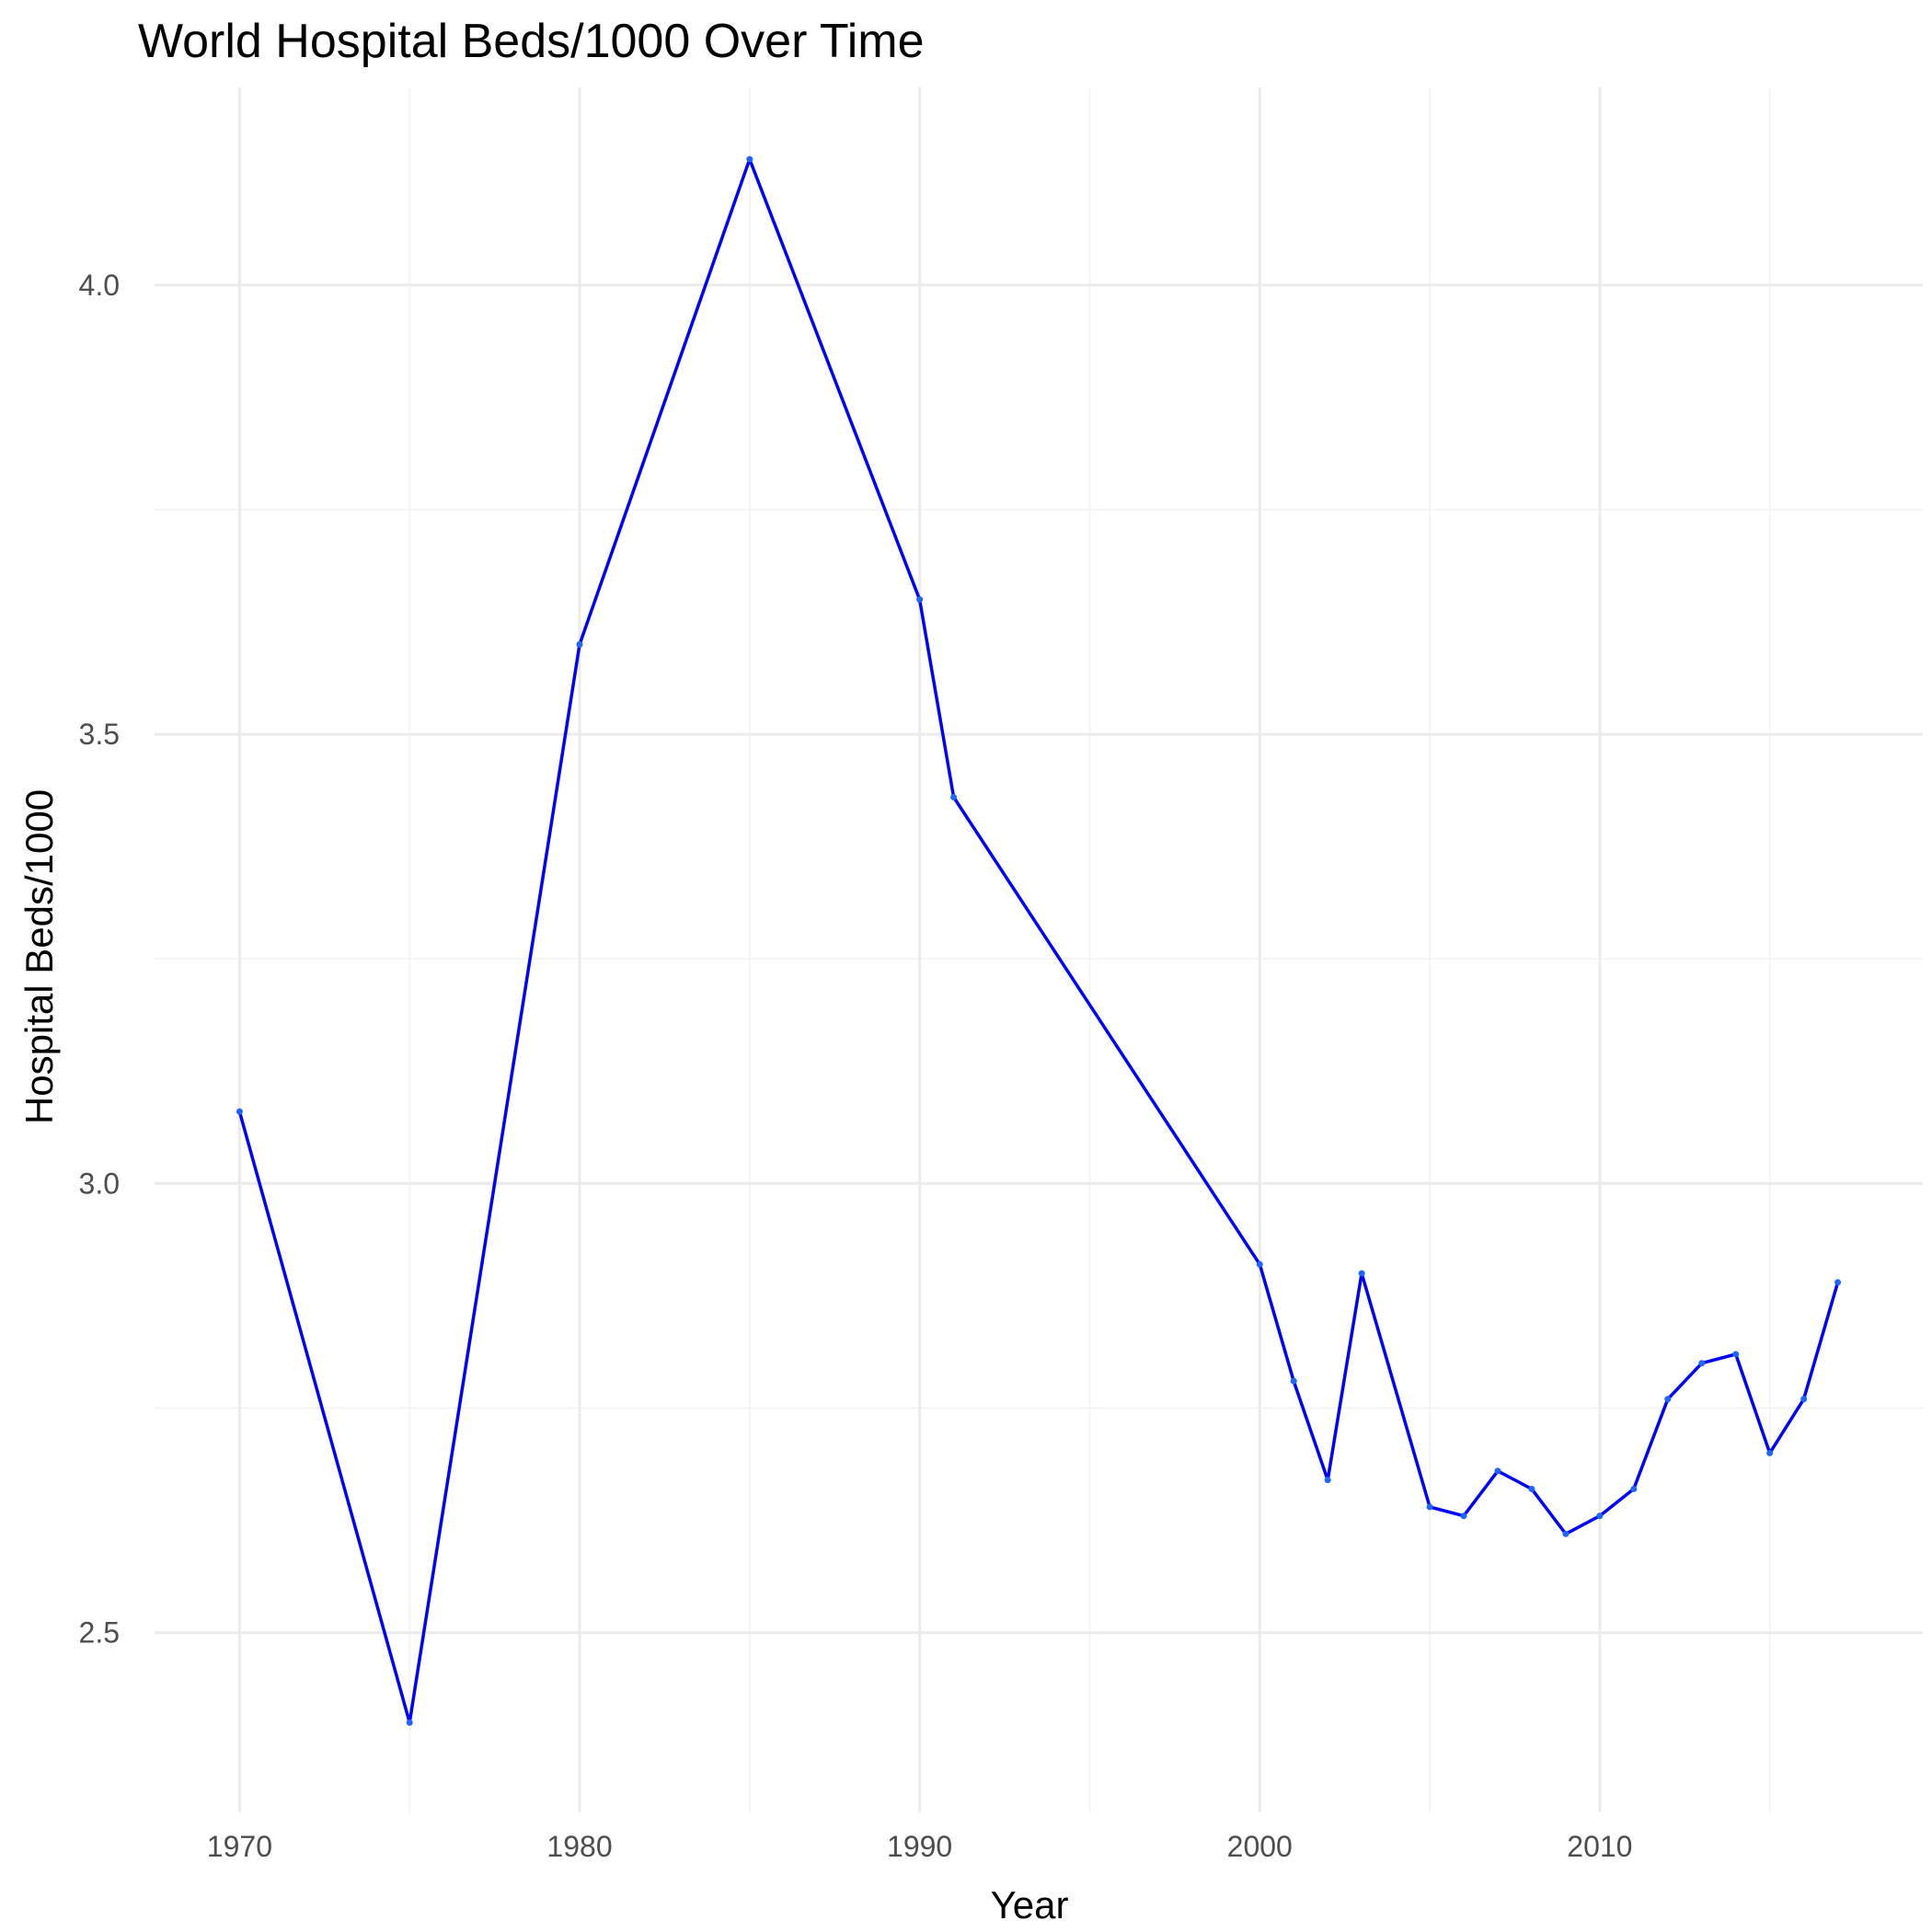 This screenshot has width=1932, height=1932. I want to click on x-tick-label: 2010, so click(1599, 1846).